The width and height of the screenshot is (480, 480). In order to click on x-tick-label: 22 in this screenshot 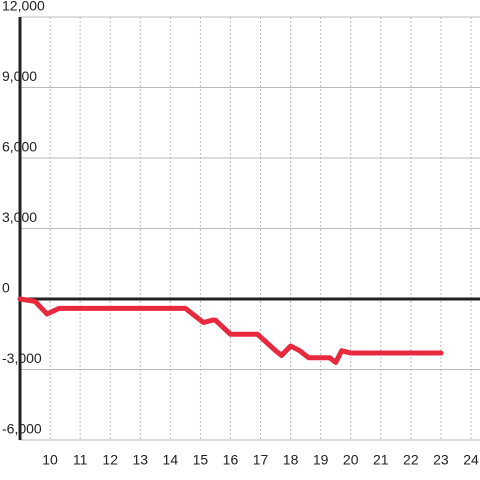, I will do `click(411, 460)`.